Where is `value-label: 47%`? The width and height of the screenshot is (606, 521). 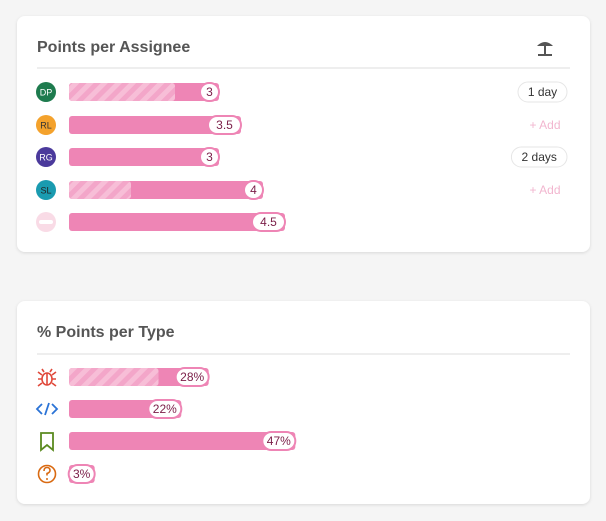
value-label: 47% is located at coordinates (279, 441).